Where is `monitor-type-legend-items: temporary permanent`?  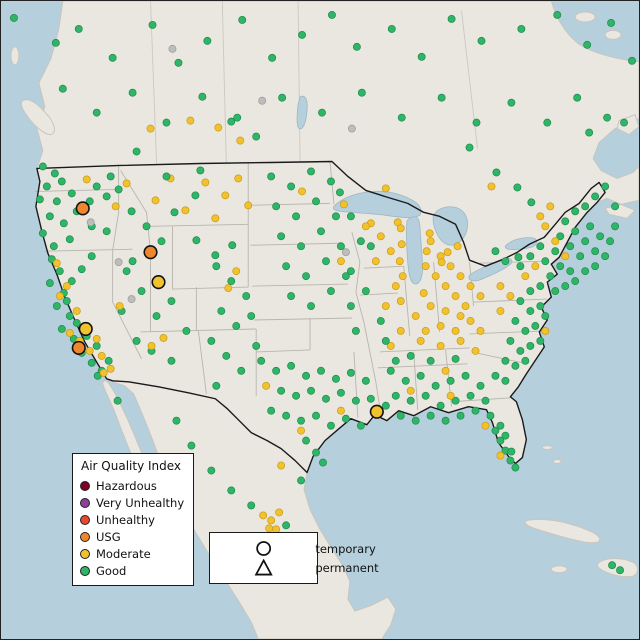
monitor-type-legend-items: temporary permanent is located at coordinates (299, 558).